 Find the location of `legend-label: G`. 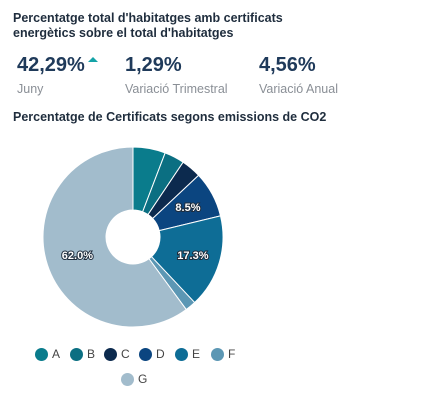

legend-label: G is located at coordinates (143, 379).